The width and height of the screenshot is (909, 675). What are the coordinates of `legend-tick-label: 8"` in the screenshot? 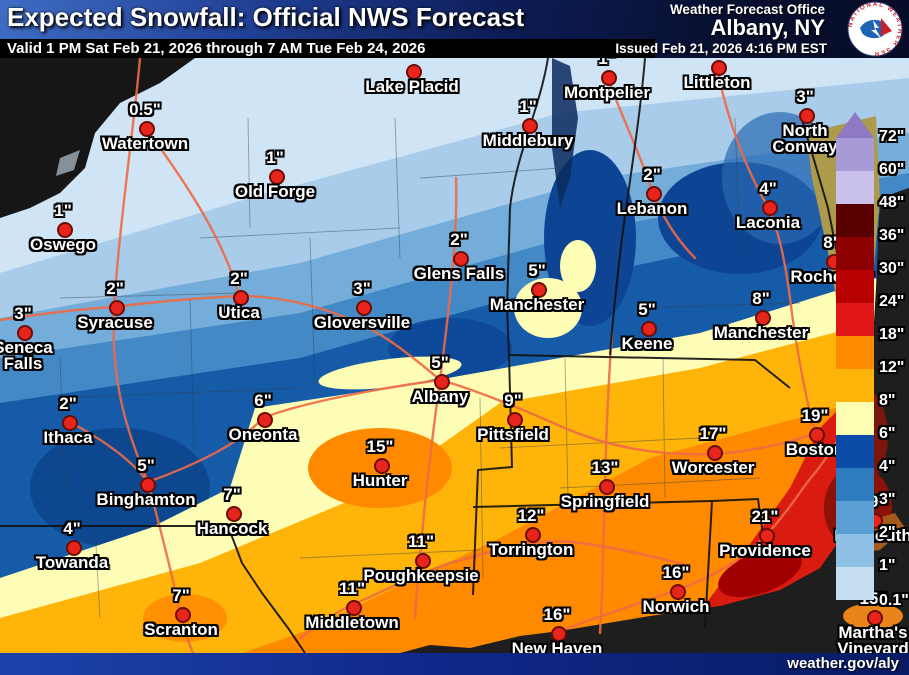 It's located at (887, 400).